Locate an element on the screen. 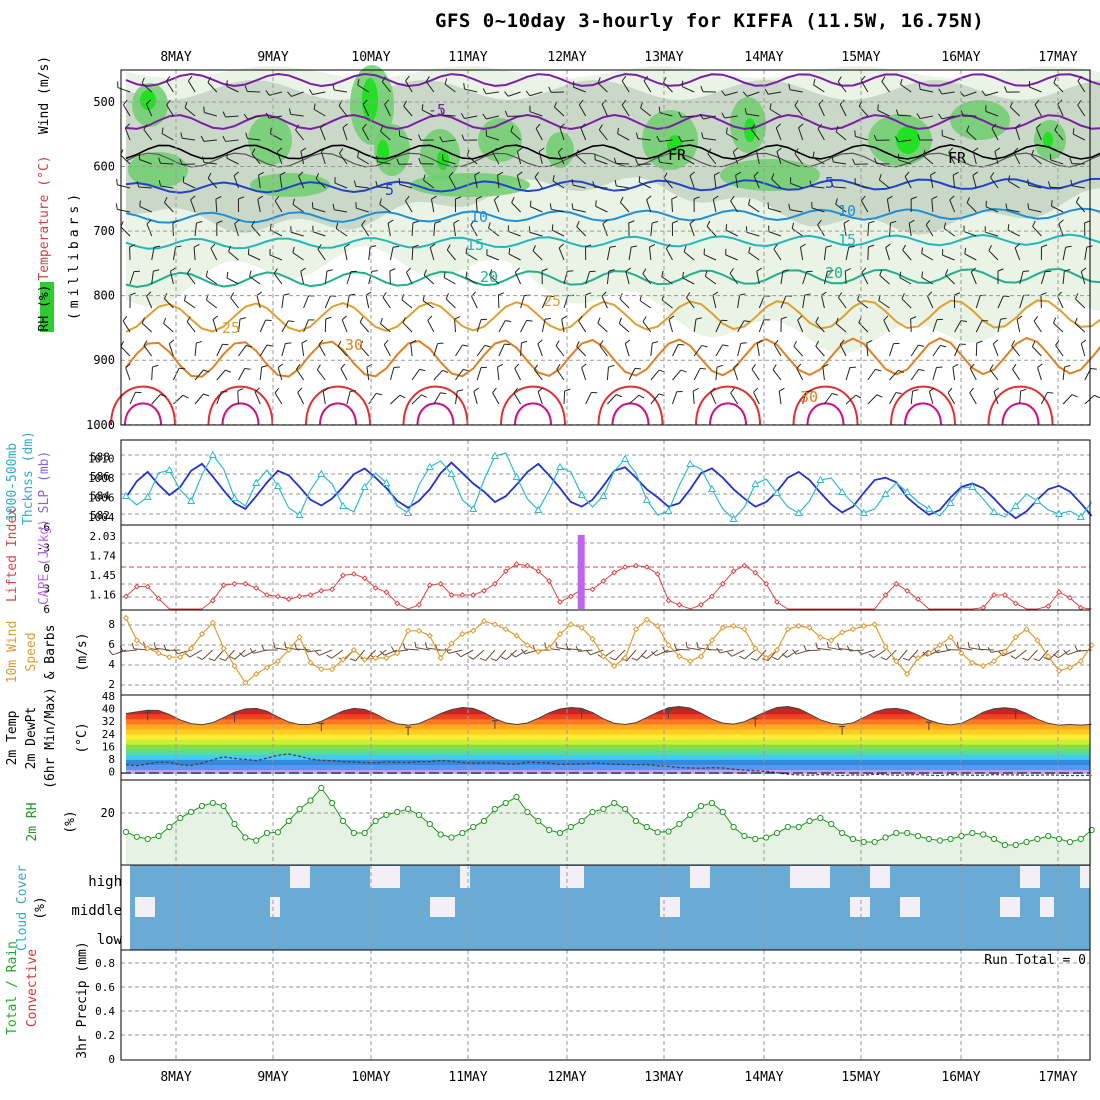 The image size is (1100, 1100). axis-label: SLP (mb) is located at coordinates (44, 482).